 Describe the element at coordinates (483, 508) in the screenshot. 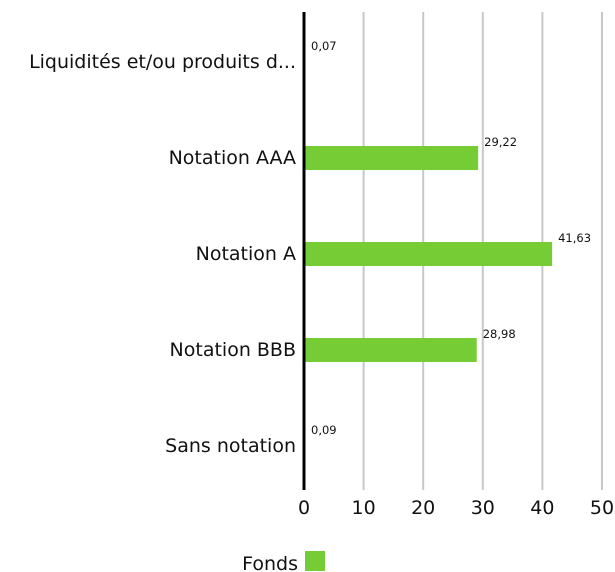

I see `x-tick-label: 30` at that location.